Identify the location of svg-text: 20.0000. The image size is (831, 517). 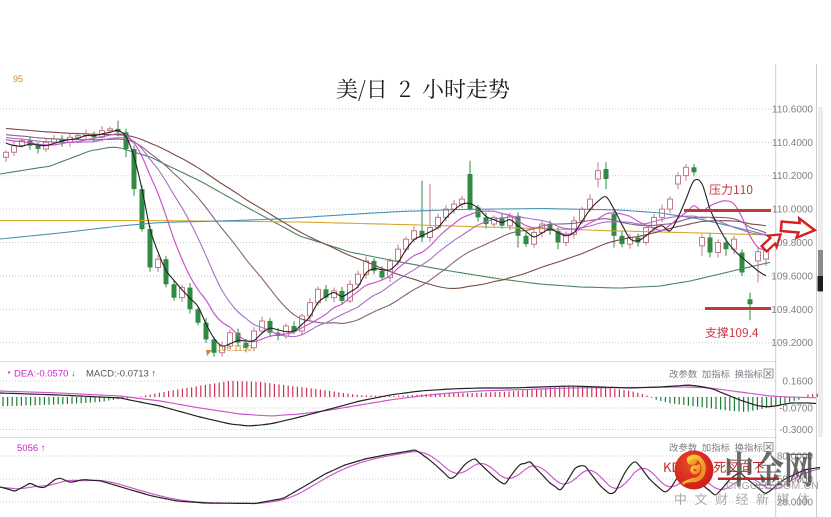
(795, 503).